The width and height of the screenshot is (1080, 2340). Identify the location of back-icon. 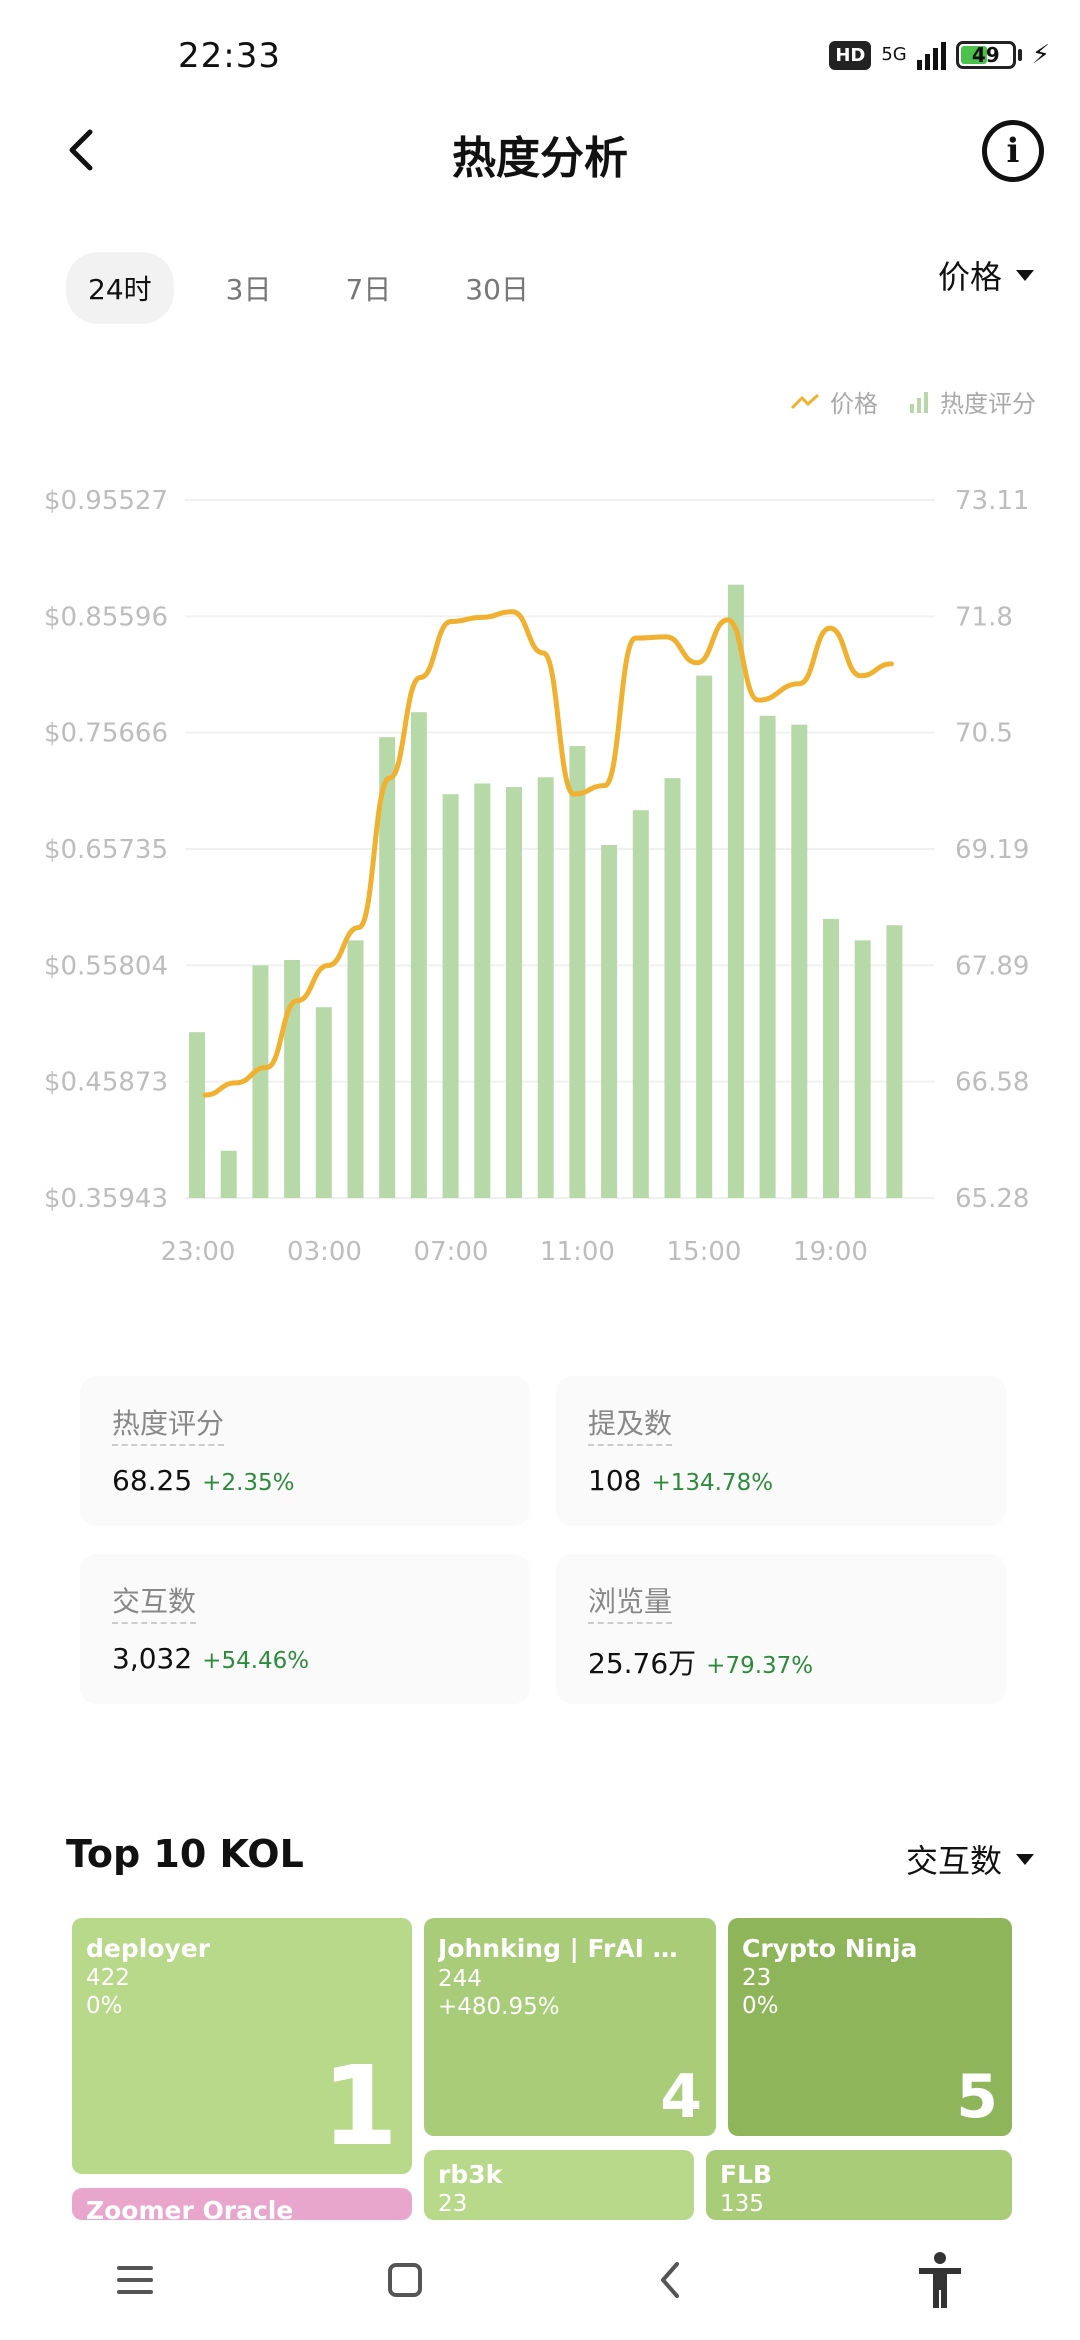
(670, 2280).